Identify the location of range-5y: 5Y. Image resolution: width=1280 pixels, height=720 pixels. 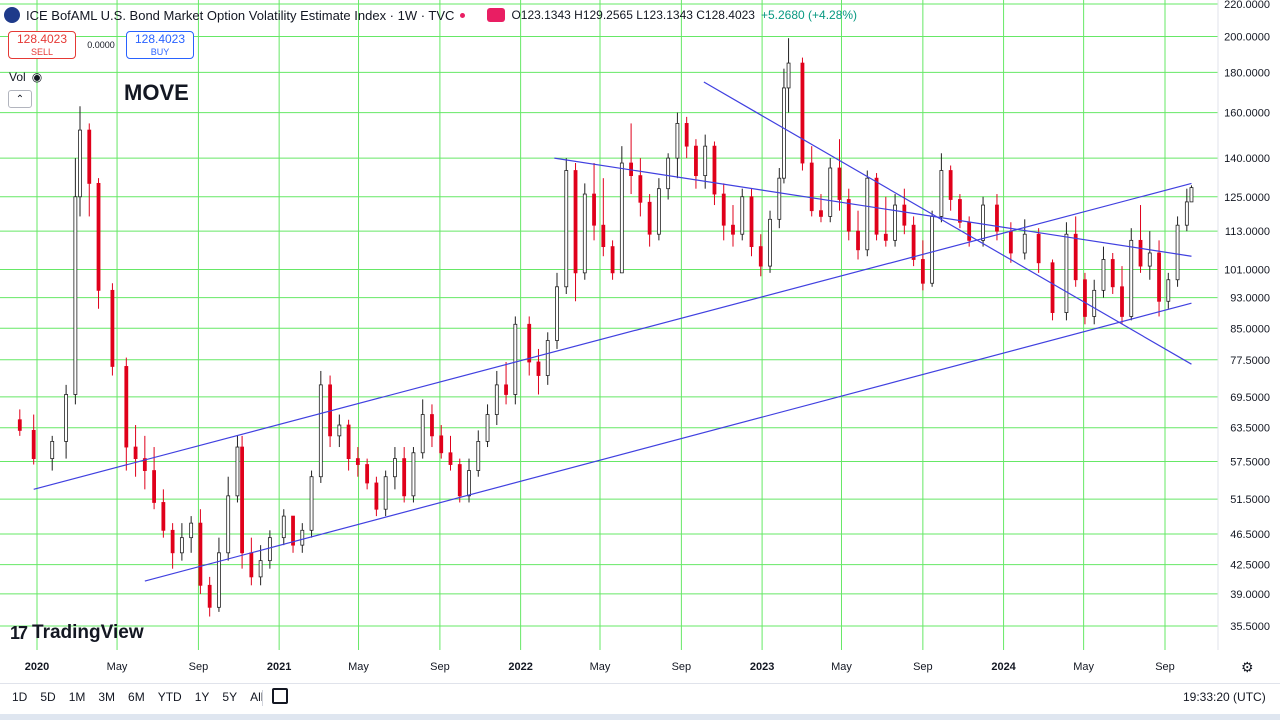
(230, 697).